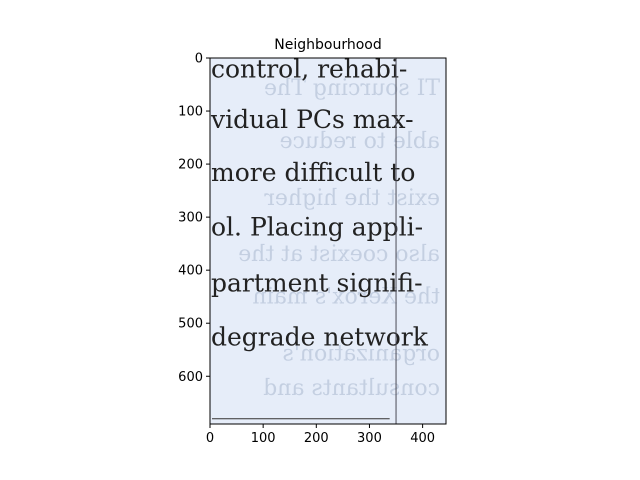  I want to click on bleed-through-line: also coexist at the, so click(339, 254).